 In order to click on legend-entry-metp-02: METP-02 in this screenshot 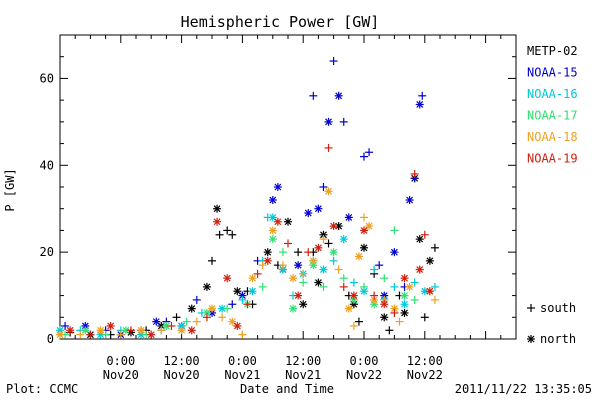, I will do `click(552, 51)`.